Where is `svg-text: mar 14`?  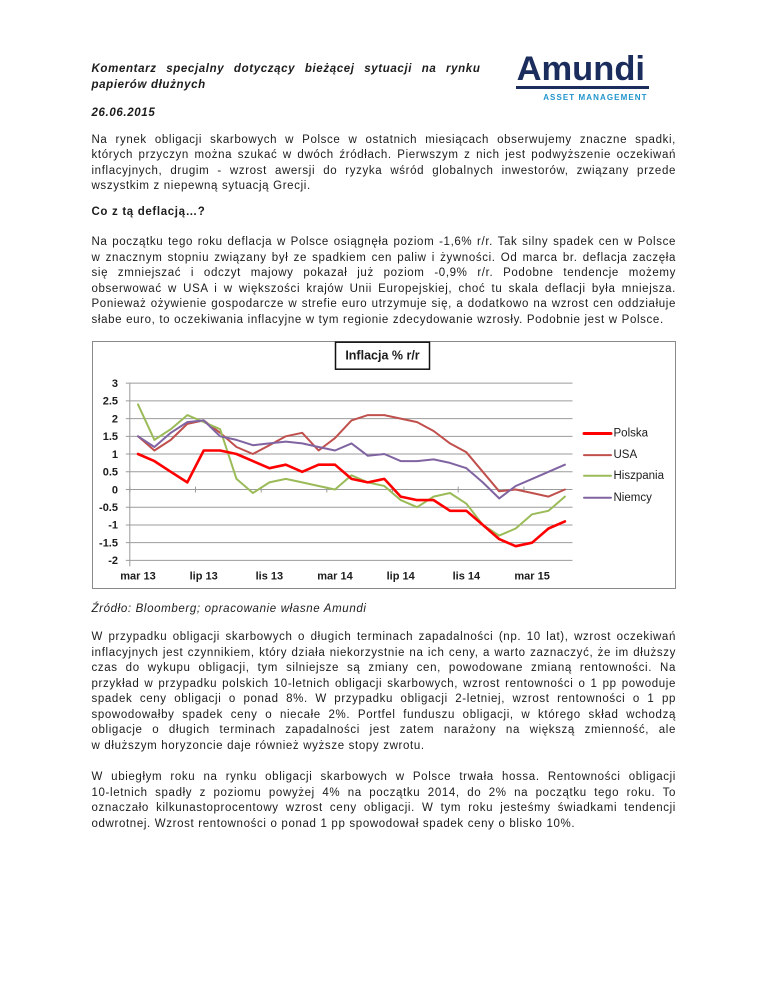
svg-text: mar 14 is located at coordinates (335, 576).